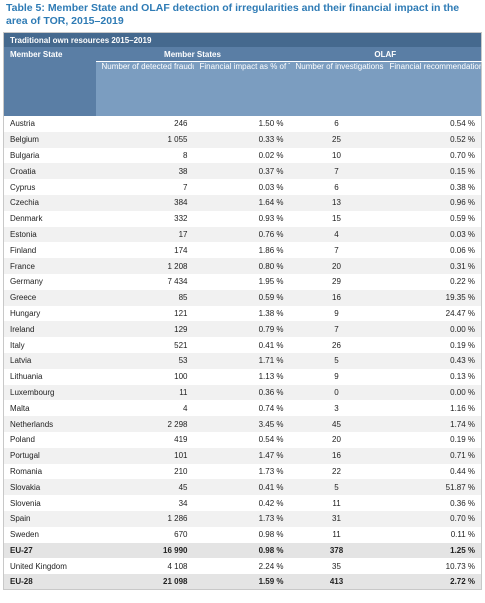 This screenshot has width=485, height=603. I want to click on investigations-count: 7, so click(336, 329).